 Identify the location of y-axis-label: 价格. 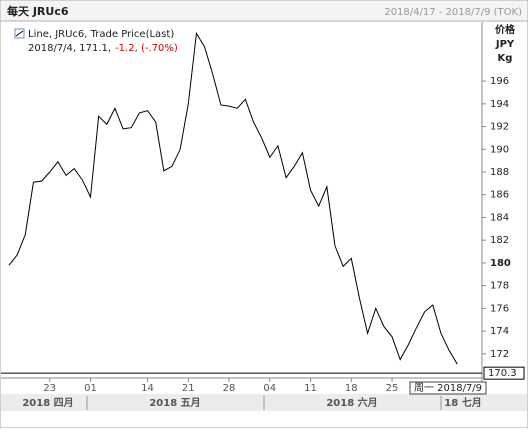
(505, 29).